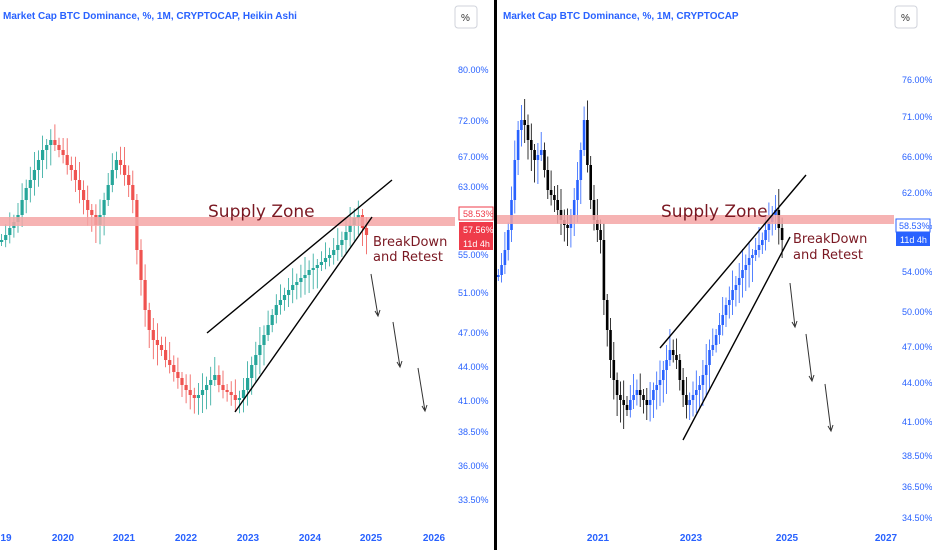  I want to click on left-wedge-lower-line, so click(303, 314).